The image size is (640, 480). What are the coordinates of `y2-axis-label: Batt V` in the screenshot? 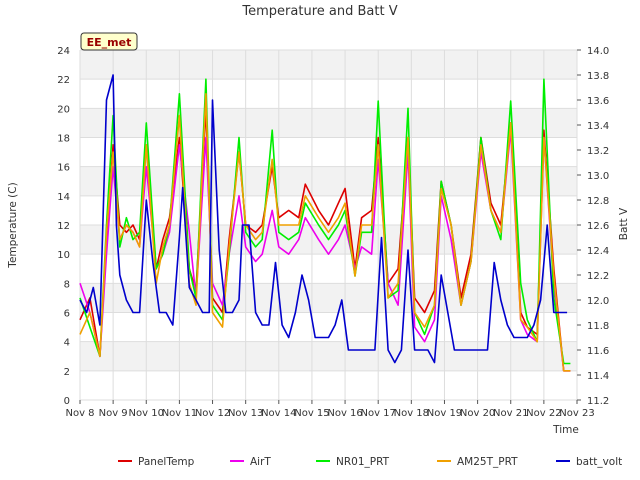 It's located at (624, 223).